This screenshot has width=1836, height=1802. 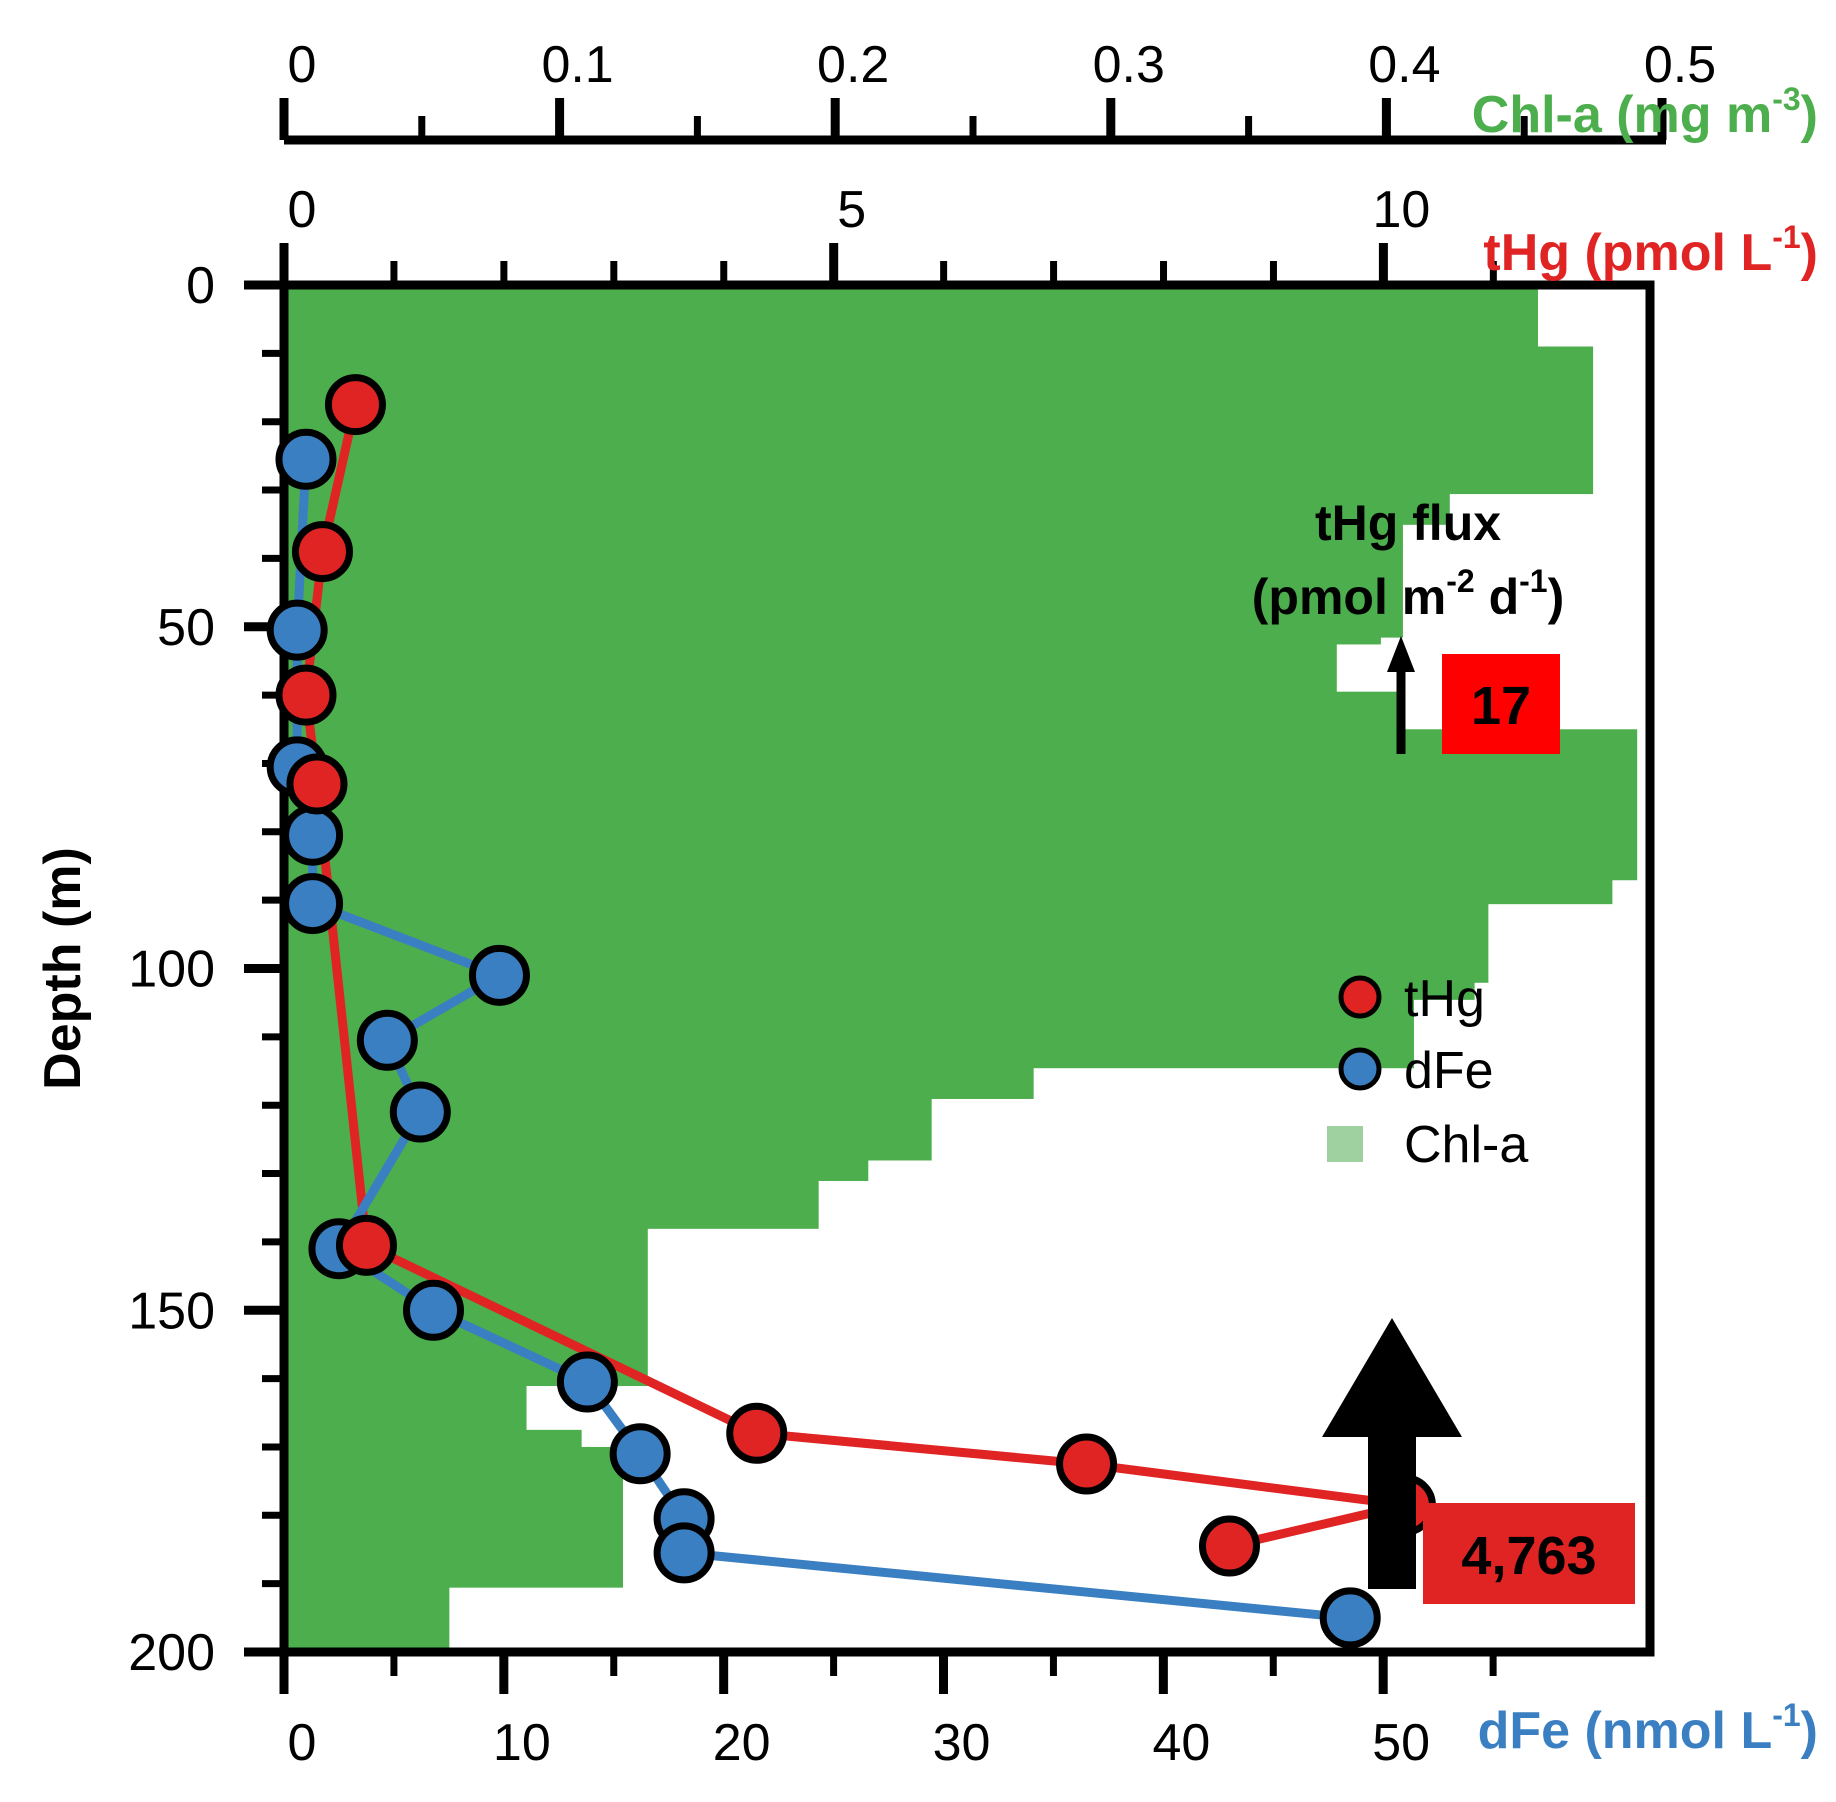 What do you see at coordinates (1360, 997) in the screenshot?
I see `legend-marker-thg` at bounding box center [1360, 997].